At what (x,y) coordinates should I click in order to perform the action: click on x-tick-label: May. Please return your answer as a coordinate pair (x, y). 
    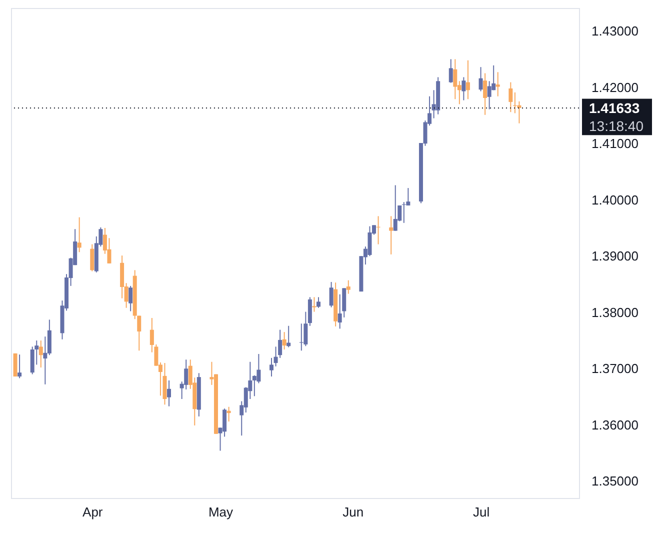
    Looking at the image, I should click on (221, 512).